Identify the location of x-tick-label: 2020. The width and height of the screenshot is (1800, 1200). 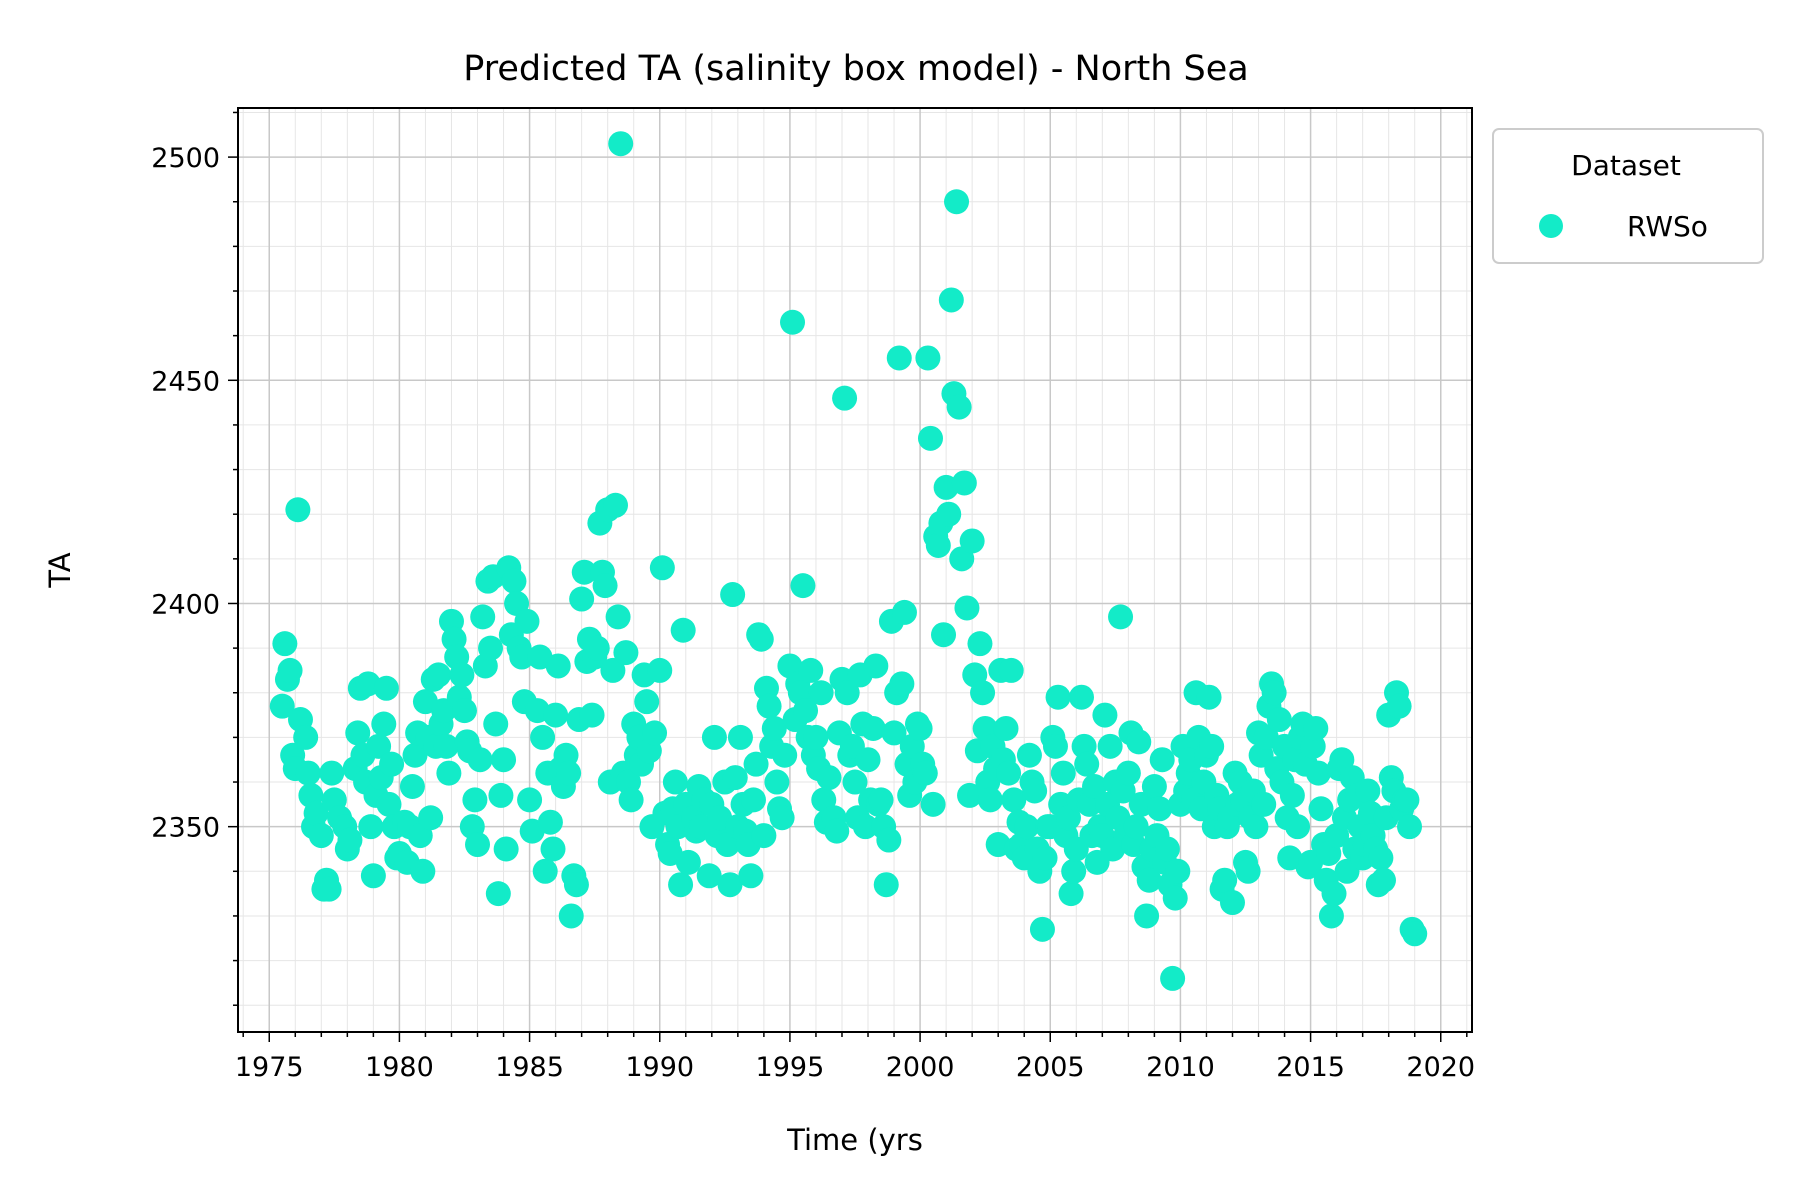
(1440, 1067).